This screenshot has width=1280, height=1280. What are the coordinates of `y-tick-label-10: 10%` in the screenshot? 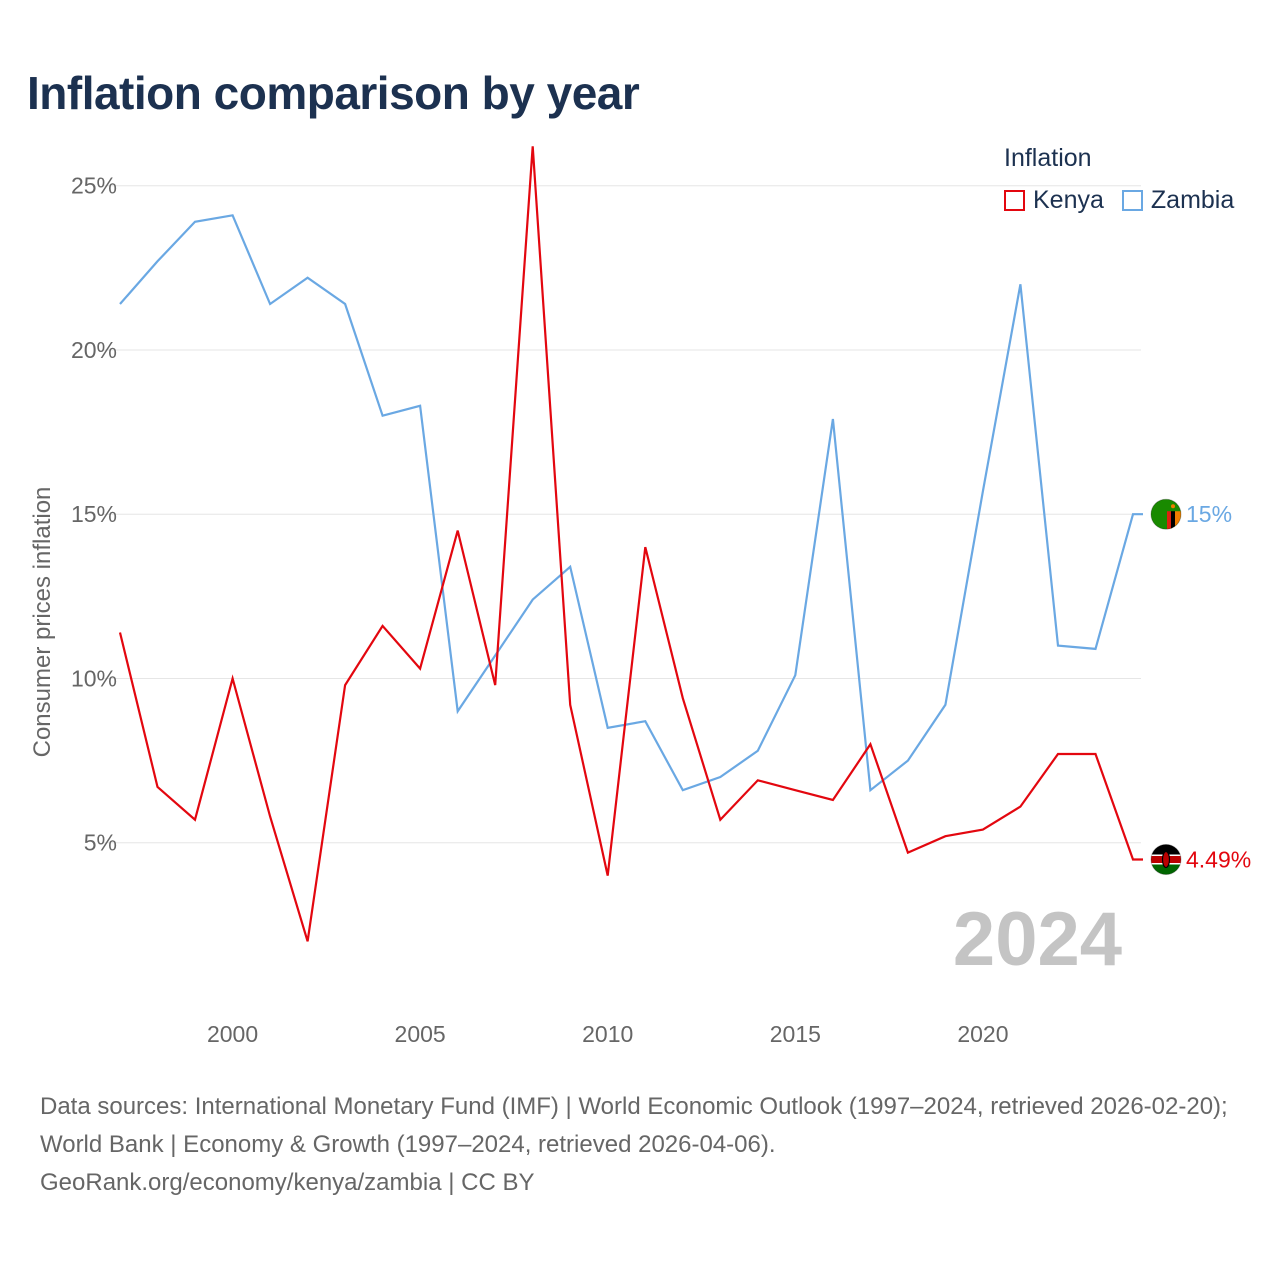 It's located at (94, 678).